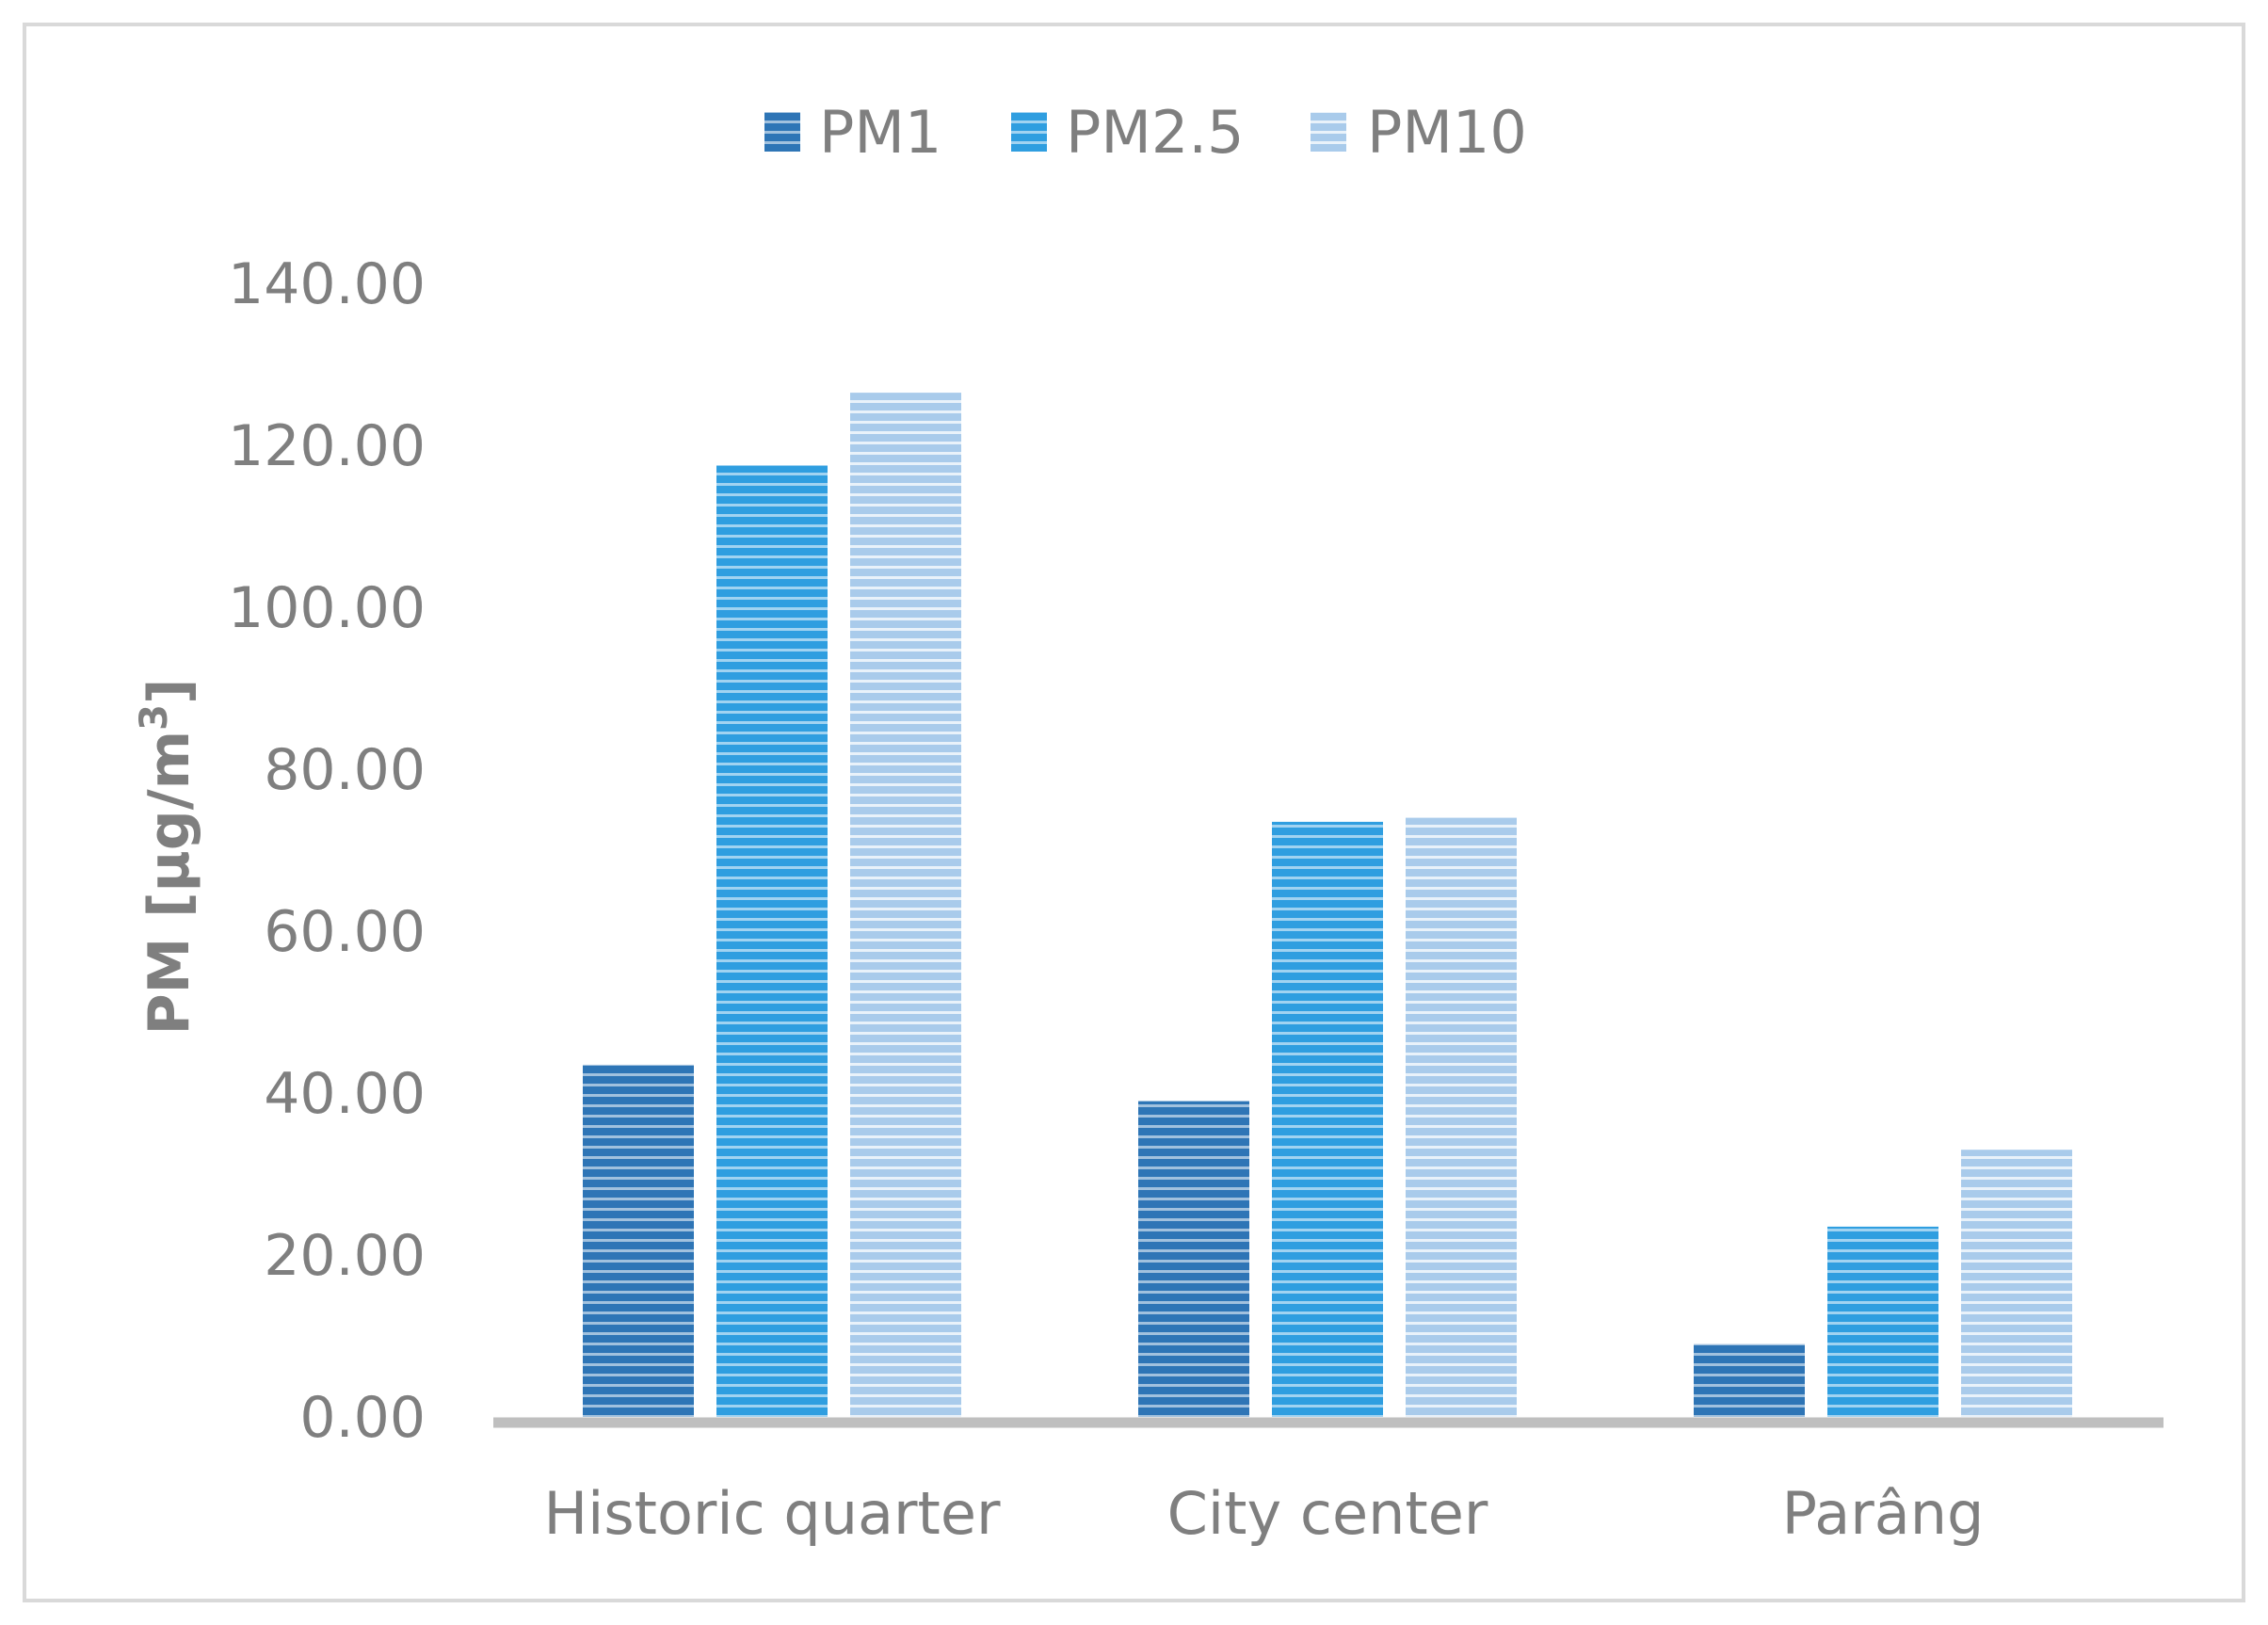  Describe the element at coordinates (782, 132) in the screenshot. I see `legend-swatch-pm1` at that location.